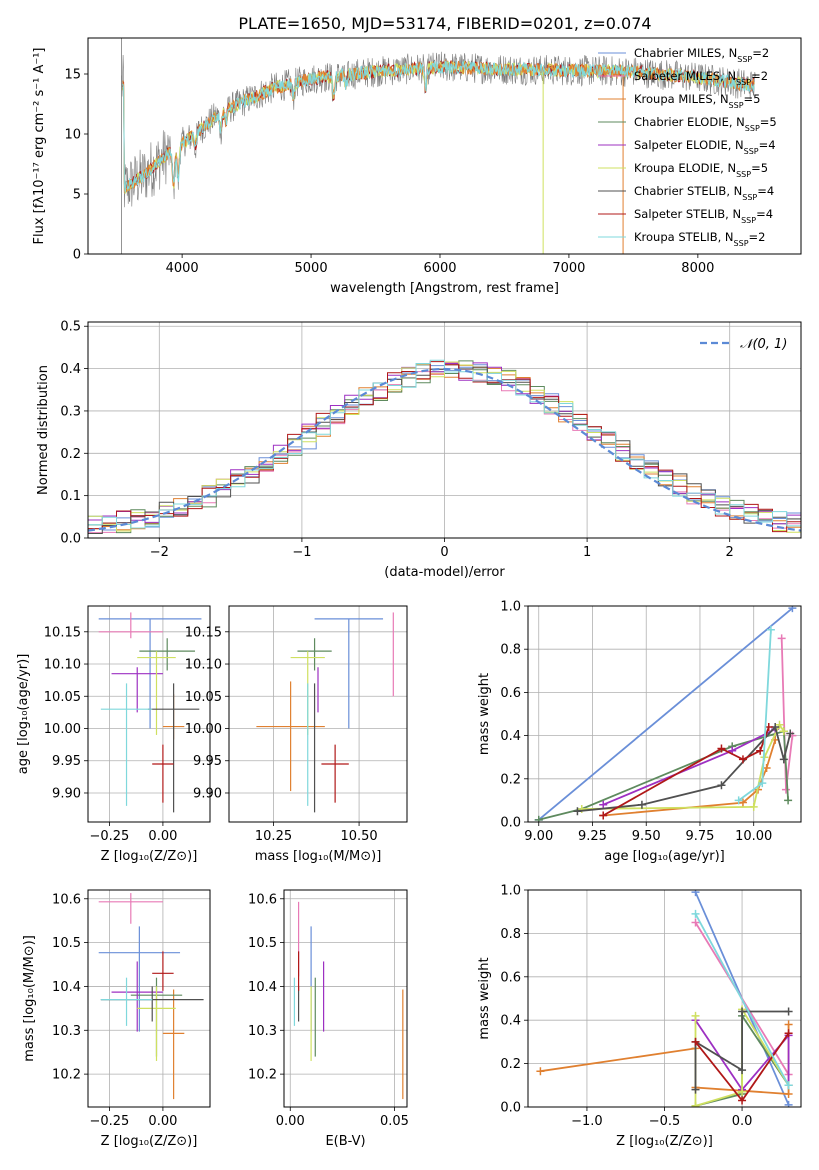  I want to click on y-tick-label: 0.1, so click(70, 496).